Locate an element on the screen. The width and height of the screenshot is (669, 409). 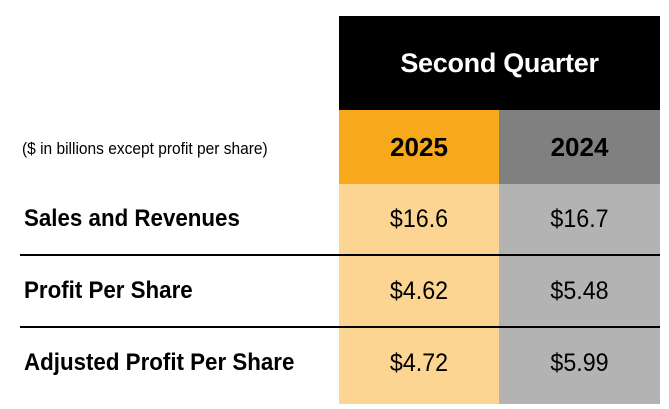
cell-sales-and-revenues-current: $16.6 is located at coordinates (419, 218).